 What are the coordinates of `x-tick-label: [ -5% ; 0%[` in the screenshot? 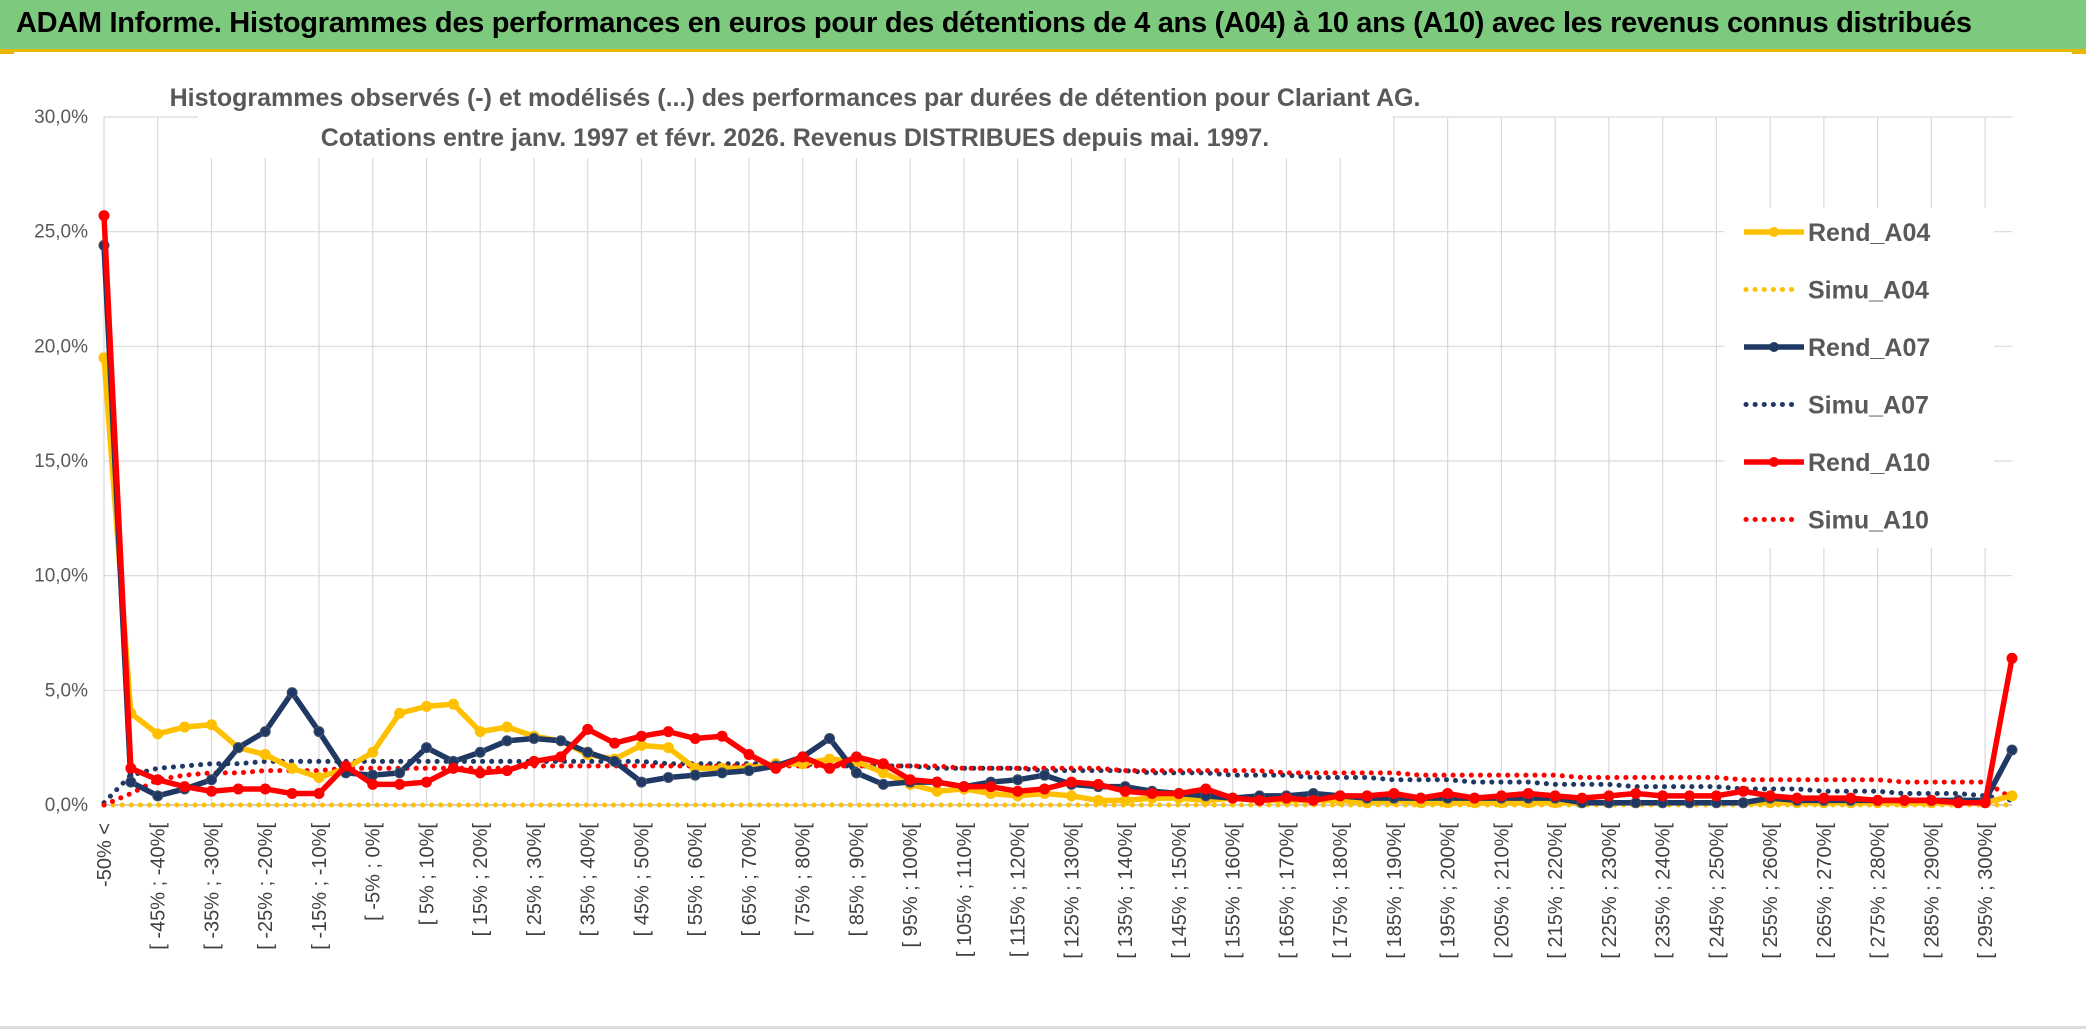 It's located at (374, 872).